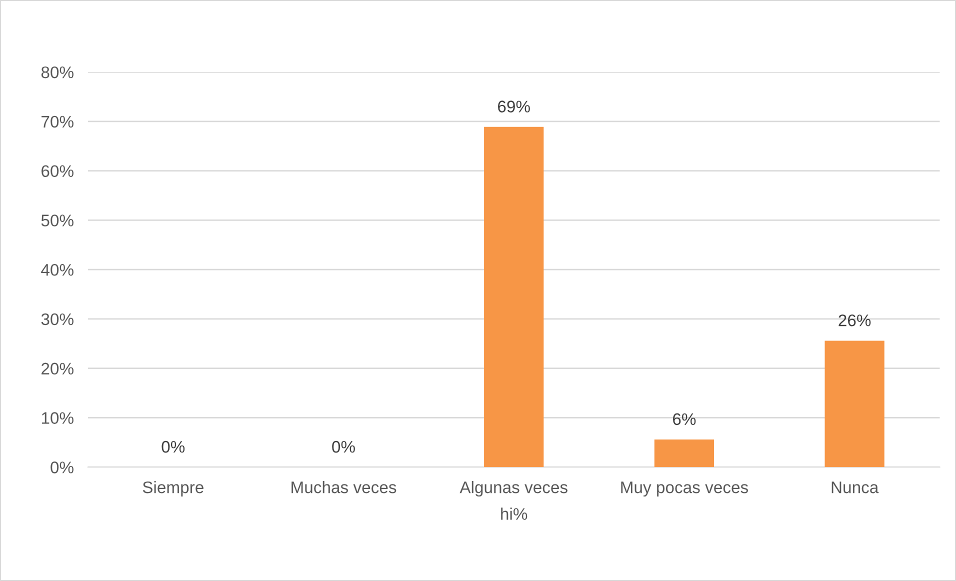 This screenshot has width=956, height=581. Describe the element at coordinates (57, 270) in the screenshot. I see `y-tick-label: 40%` at that location.